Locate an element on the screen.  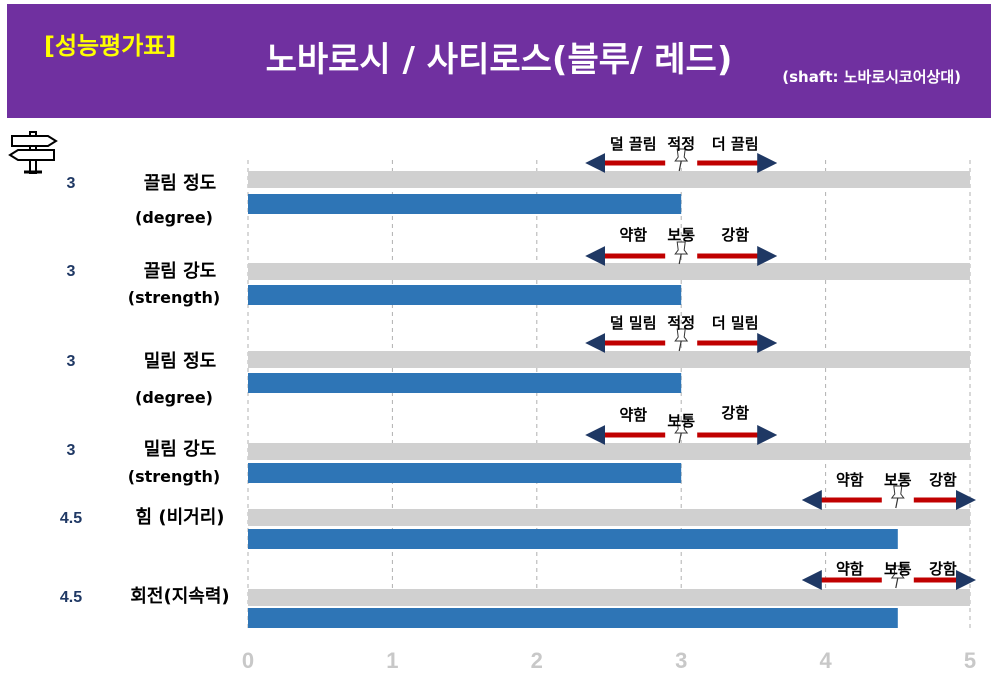
signpost-icon is located at coordinates (33, 152).